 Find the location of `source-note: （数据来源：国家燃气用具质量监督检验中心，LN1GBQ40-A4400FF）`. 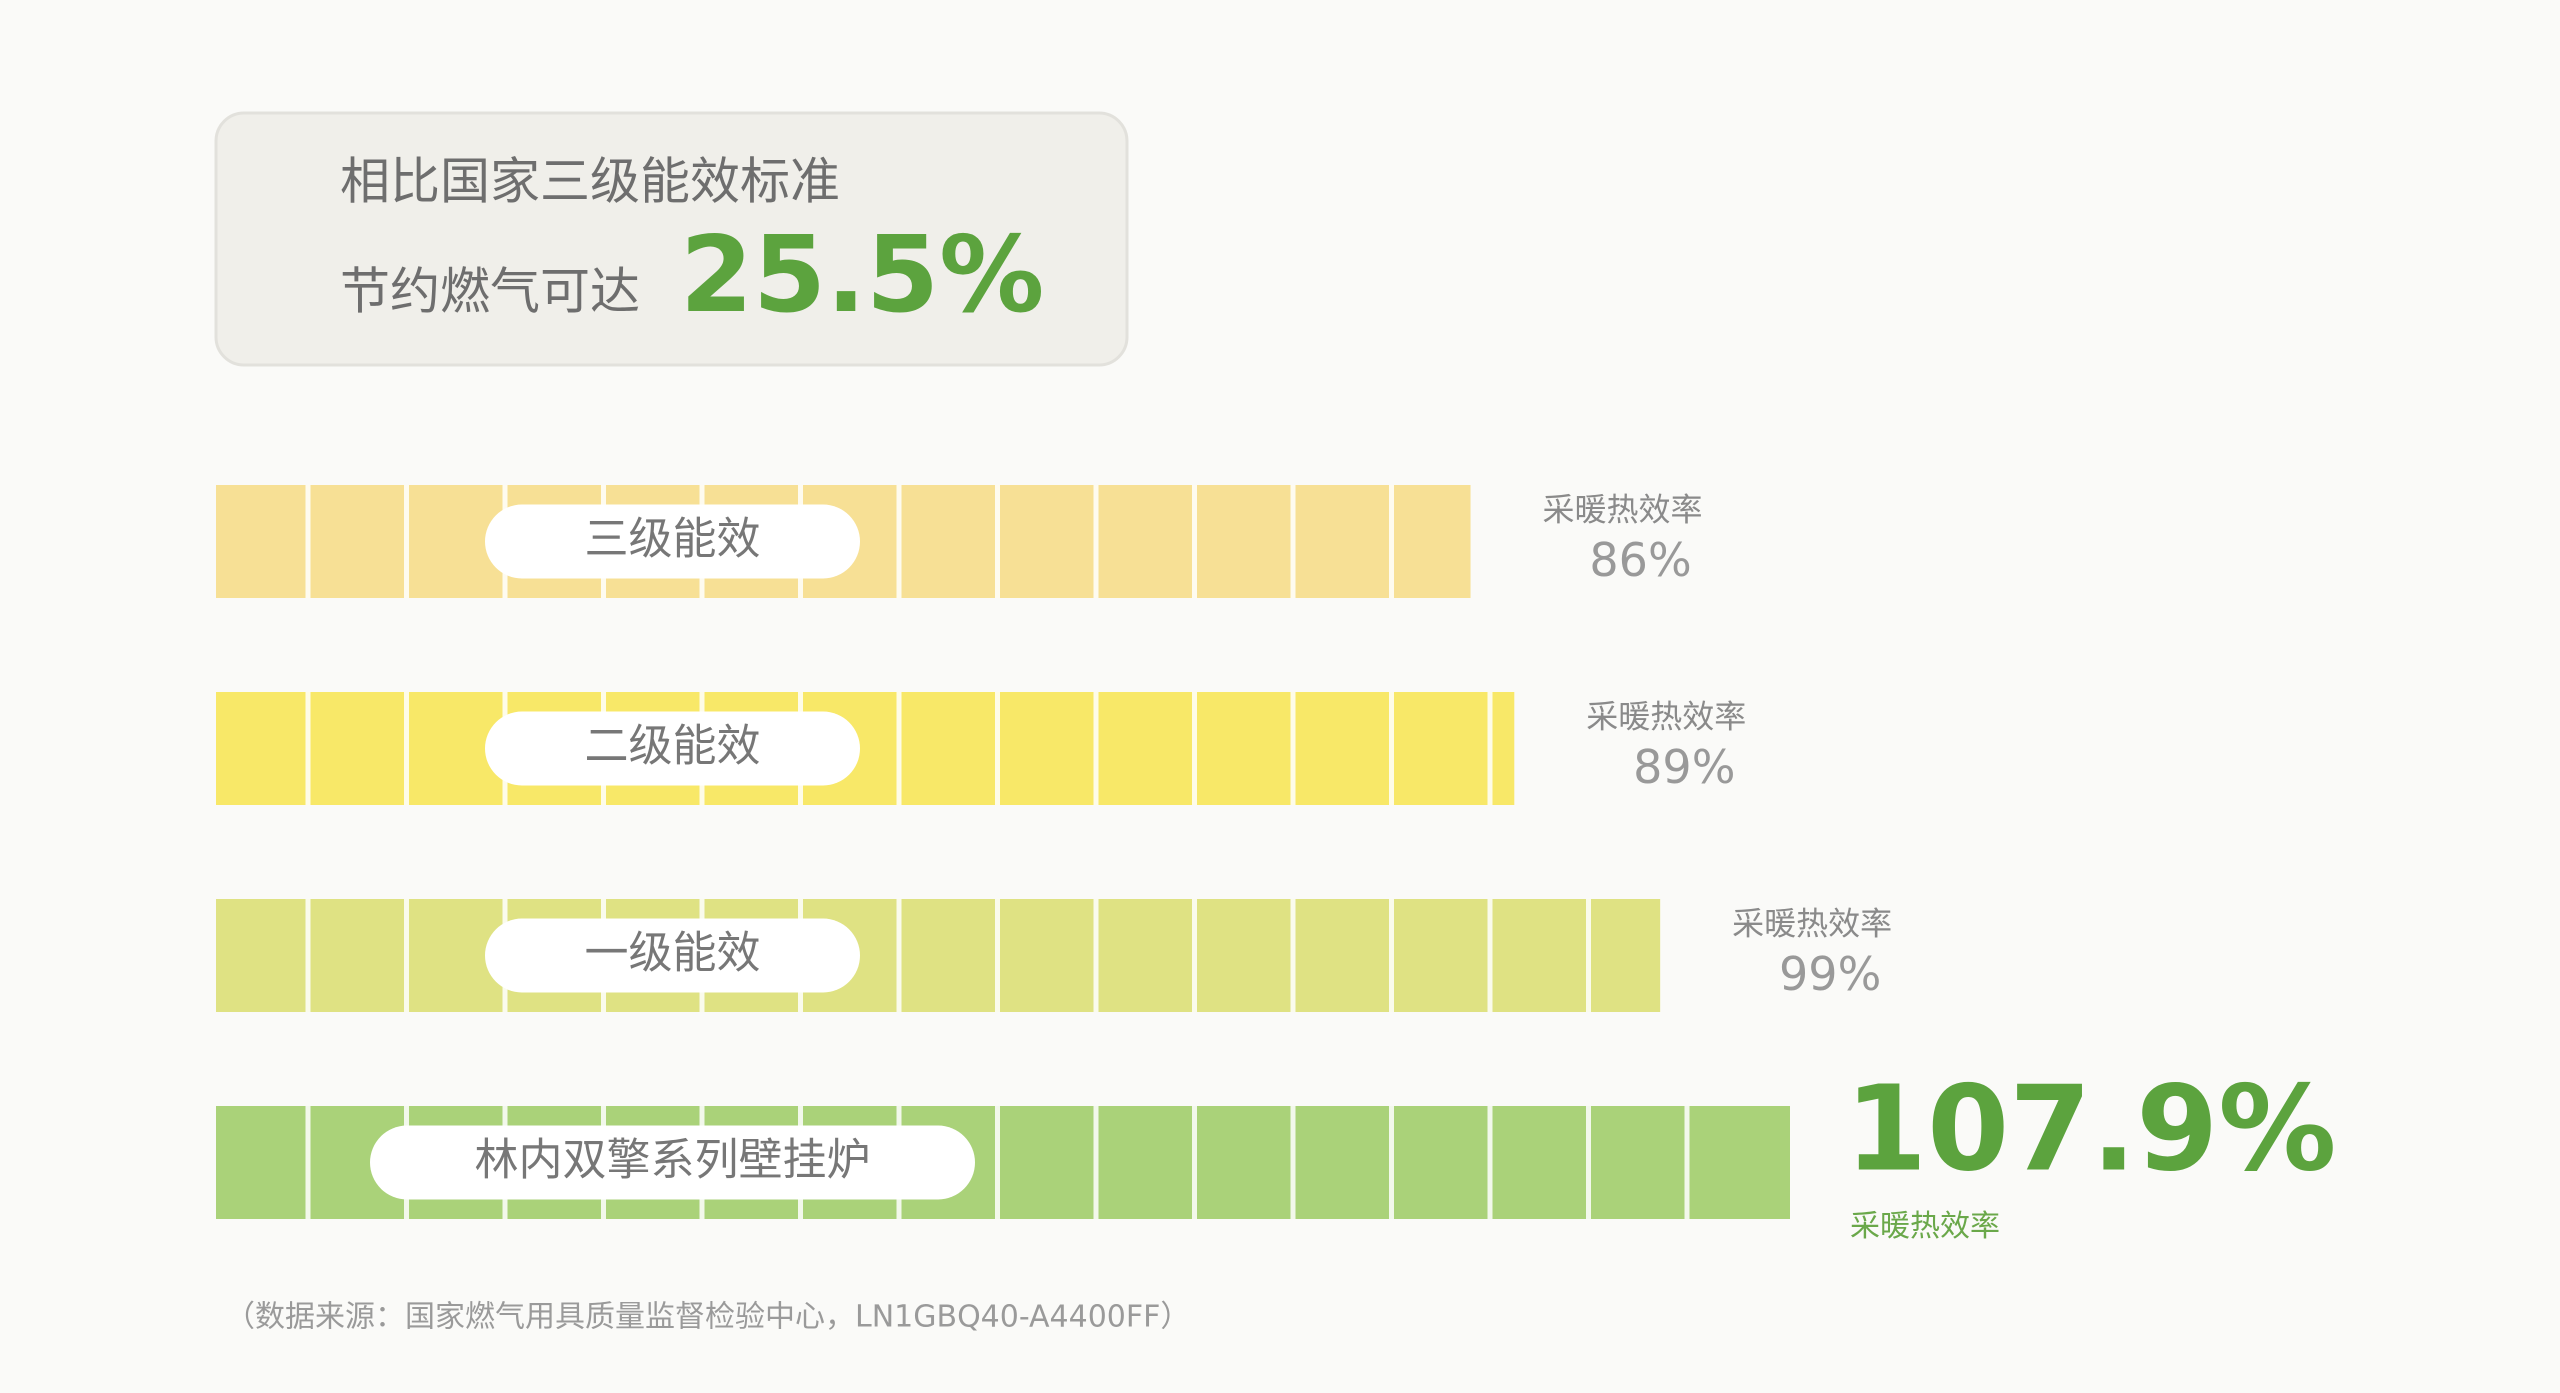

source-note: （数据来源：国家燃气用具质量监督检验中心，LN1GBQ40-A4400FF） is located at coordinates (707, 1317).